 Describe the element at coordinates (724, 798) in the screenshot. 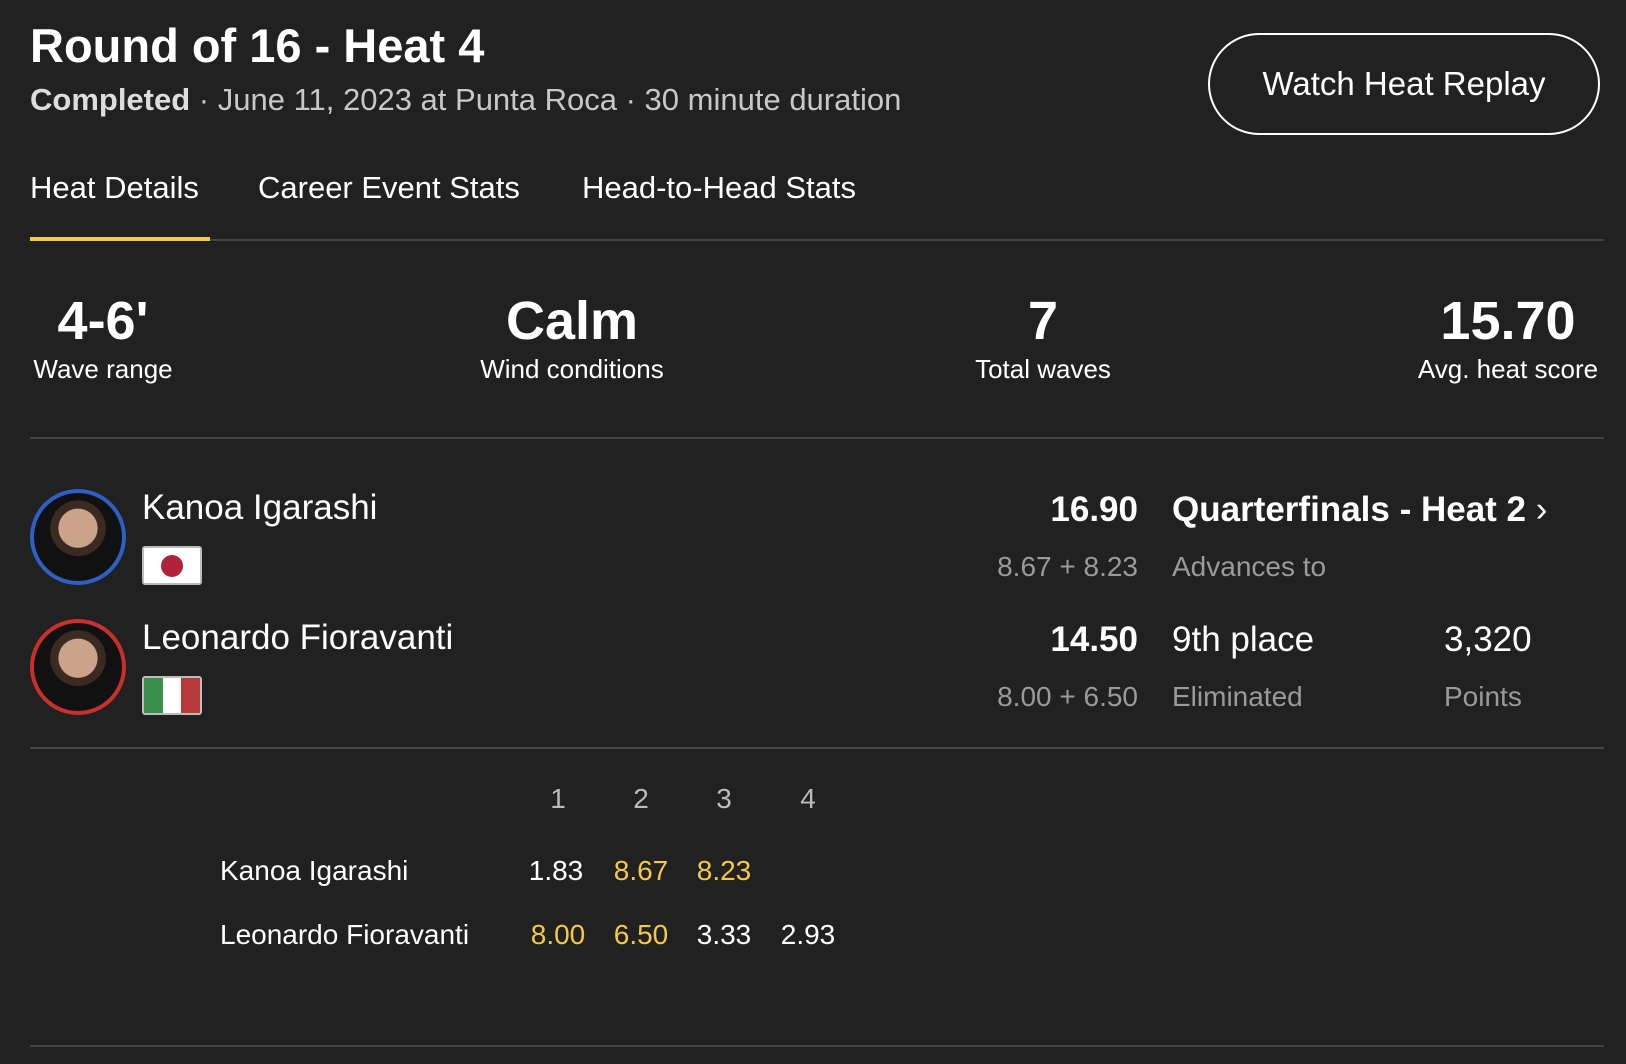

I see `column-header: 3` at that location.